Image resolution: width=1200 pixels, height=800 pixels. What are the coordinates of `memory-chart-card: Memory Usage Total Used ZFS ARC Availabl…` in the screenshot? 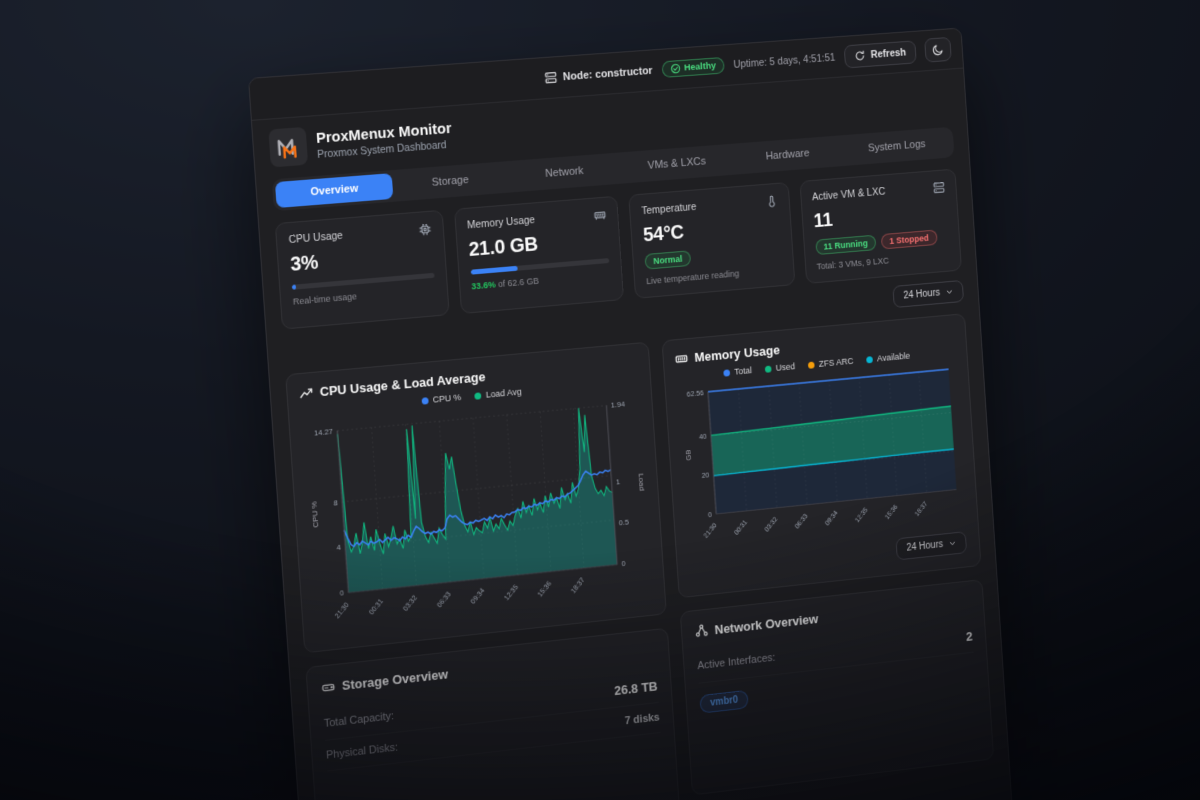 It's located at (821, 455).